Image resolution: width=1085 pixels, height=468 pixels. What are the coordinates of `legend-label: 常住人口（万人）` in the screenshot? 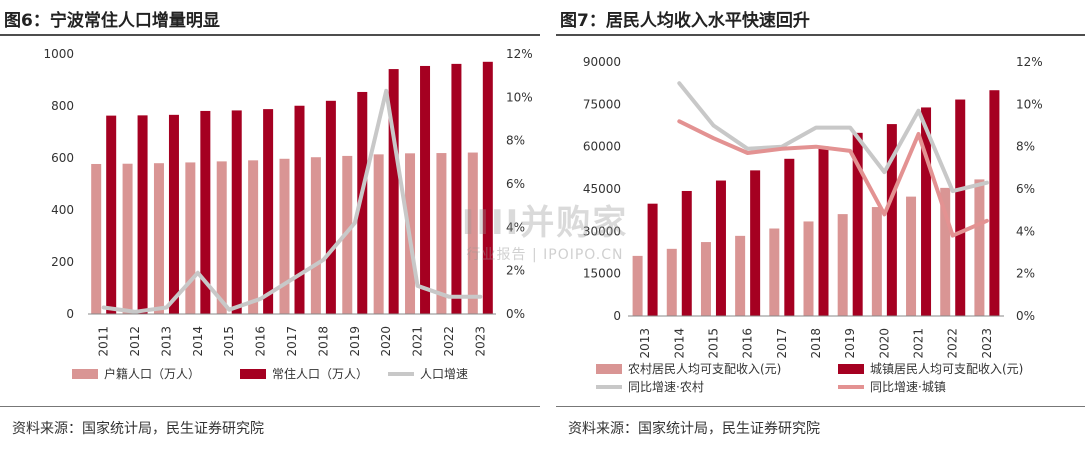 It's located at (320, 374).